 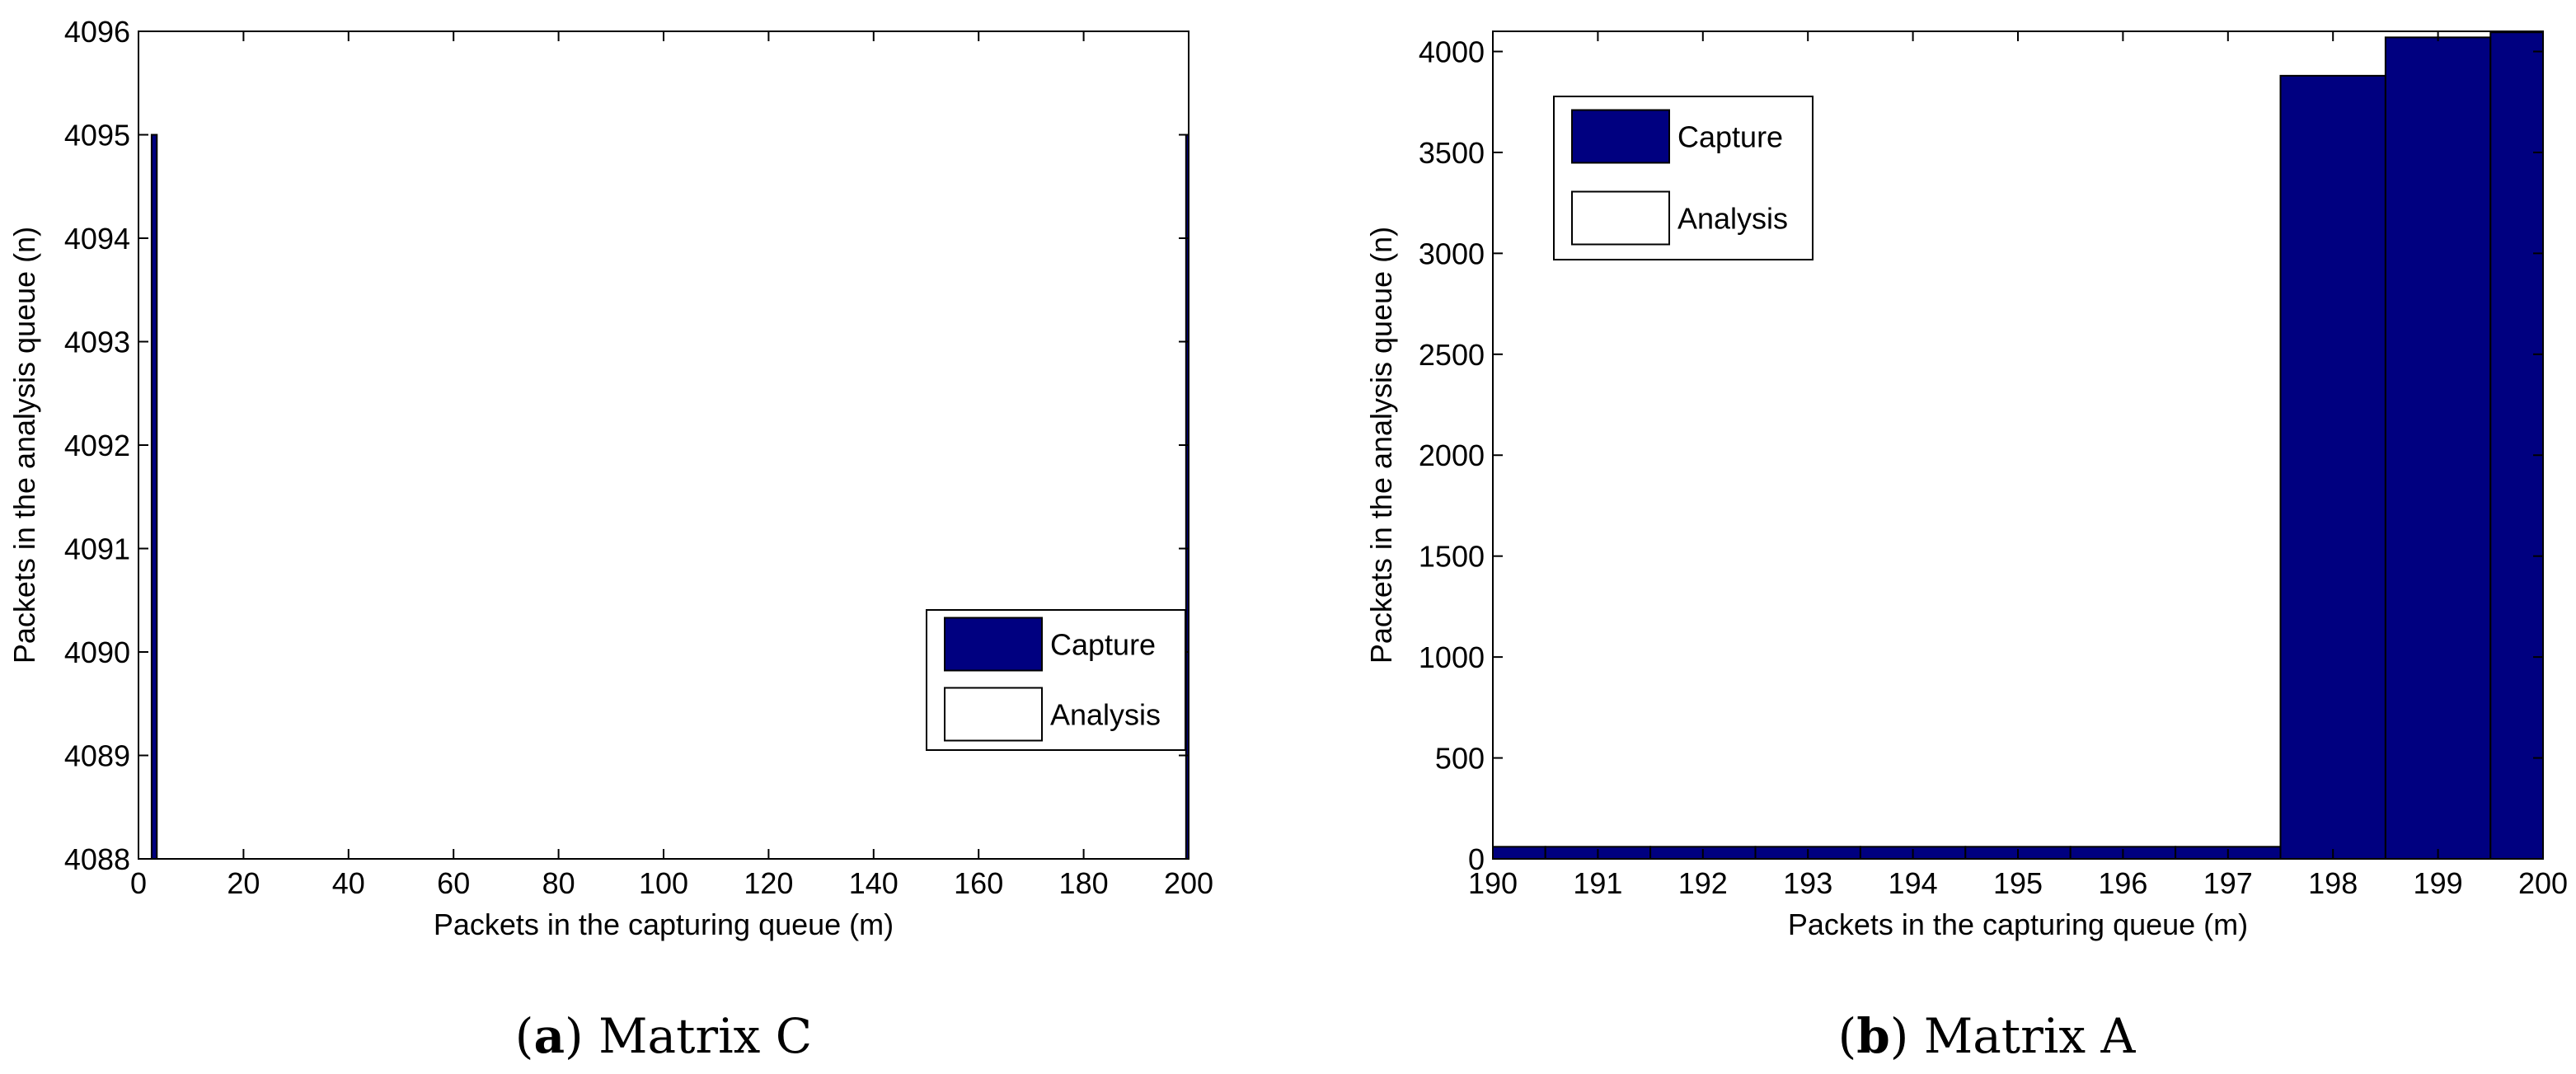 What do you see at coordinates (1873, 1036) in the screenshot?
I see `caption-letter: b` at bounding box center [1873, 1036].